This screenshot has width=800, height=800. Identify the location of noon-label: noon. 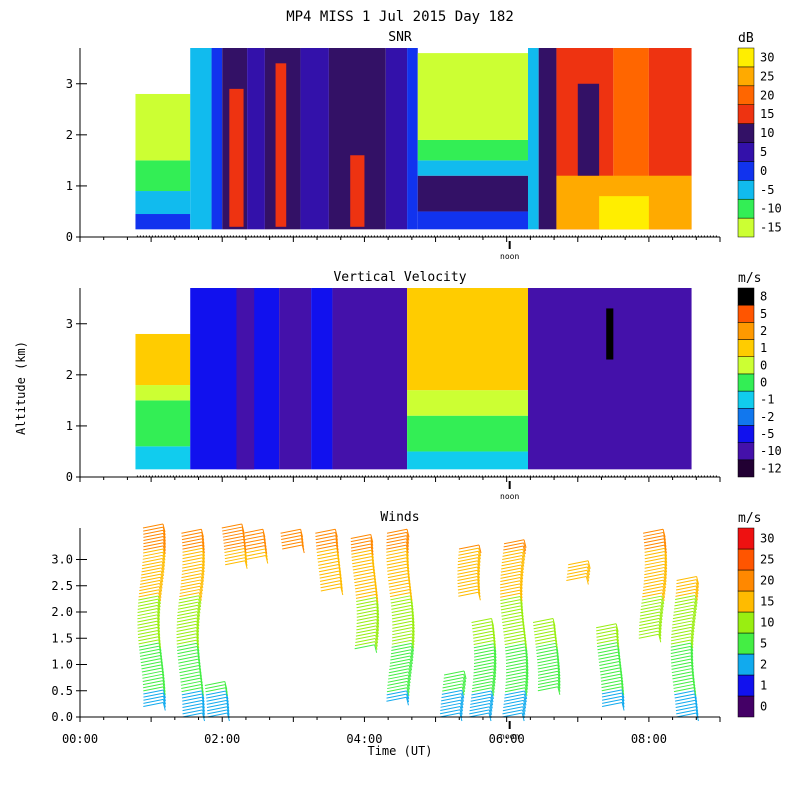
(509, 736).